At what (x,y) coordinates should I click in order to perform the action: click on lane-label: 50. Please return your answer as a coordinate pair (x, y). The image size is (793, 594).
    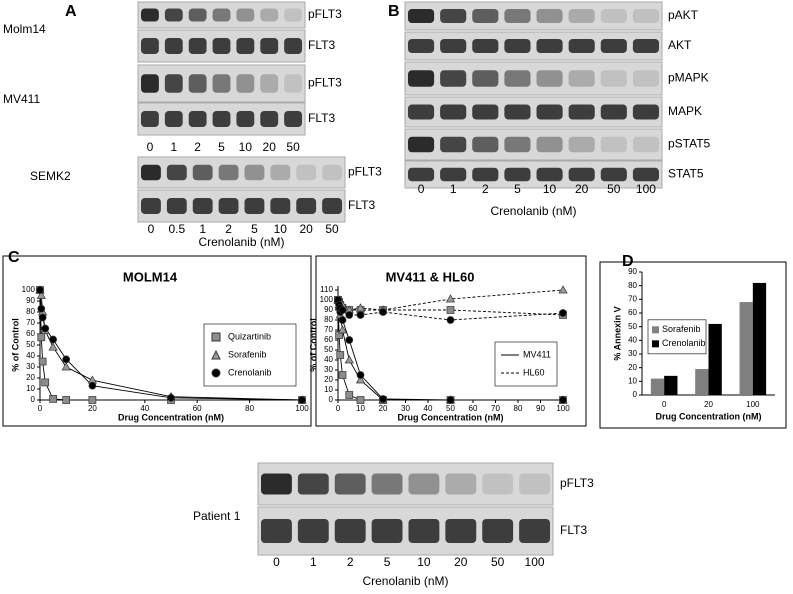
    Looking at the image, I should click on (498, 562).